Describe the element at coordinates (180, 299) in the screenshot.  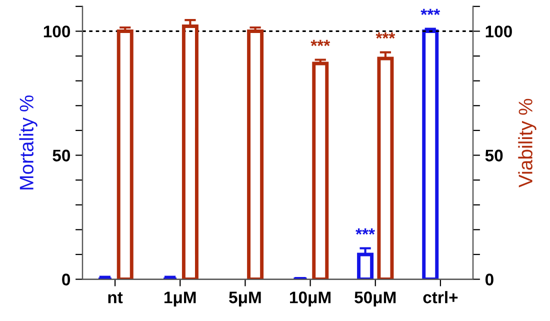
I see `x-tick-label: 1μM` at that location.